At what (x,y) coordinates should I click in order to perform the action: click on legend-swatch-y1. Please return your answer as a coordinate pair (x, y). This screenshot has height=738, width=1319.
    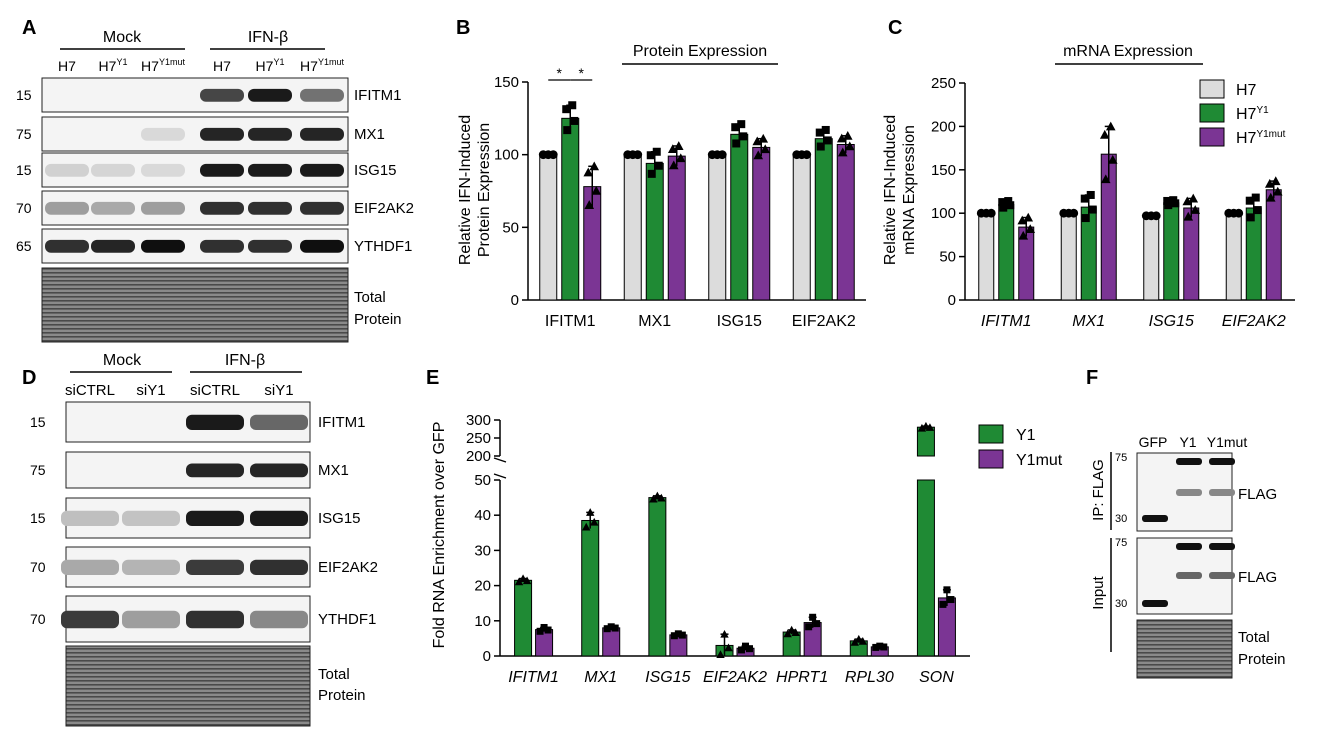
    Looking at the image, I should click on (991, 434).